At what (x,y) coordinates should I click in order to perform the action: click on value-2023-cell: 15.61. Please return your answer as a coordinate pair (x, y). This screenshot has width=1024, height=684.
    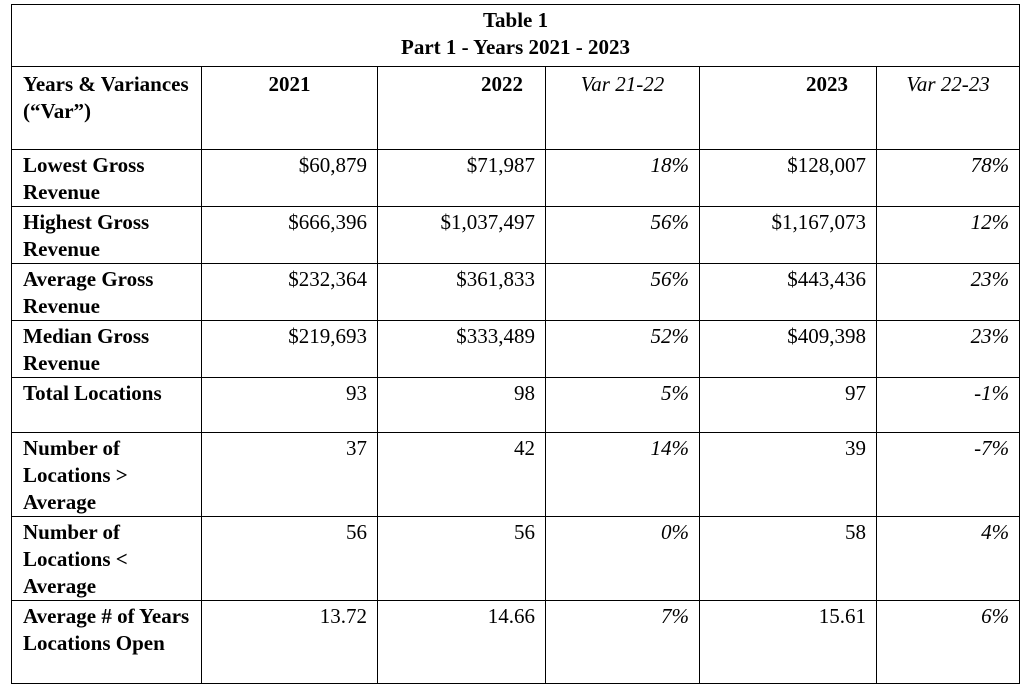
    Looking at the image, I should click on (788, 642).